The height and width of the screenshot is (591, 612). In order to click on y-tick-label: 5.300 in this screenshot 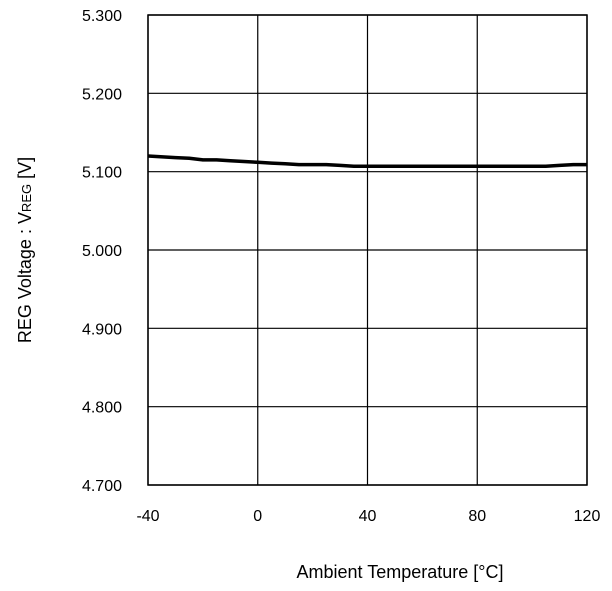, I will do `click(102, 16)`.